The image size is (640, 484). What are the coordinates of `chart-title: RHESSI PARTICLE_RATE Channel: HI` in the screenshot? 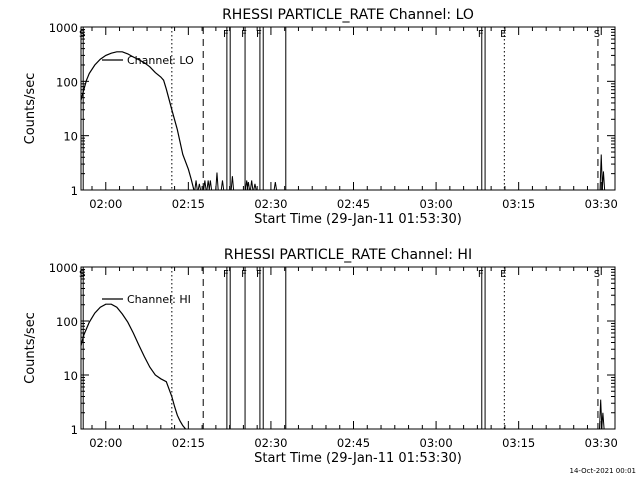 It's located at (348, 255).